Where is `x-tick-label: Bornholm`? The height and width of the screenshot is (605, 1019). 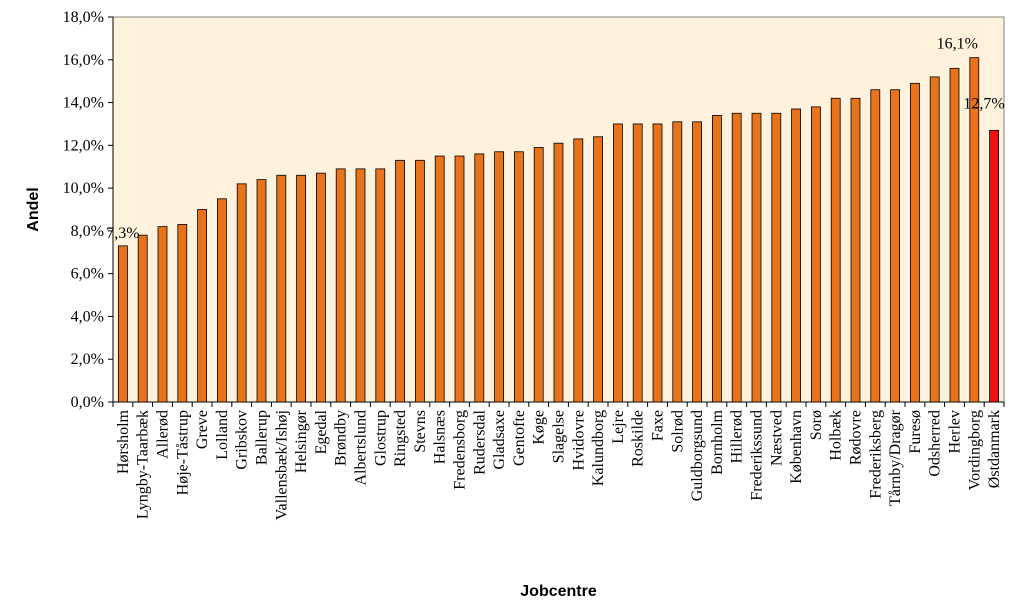
x-tick-label: Bornholm is located at coordinates (717, 441).